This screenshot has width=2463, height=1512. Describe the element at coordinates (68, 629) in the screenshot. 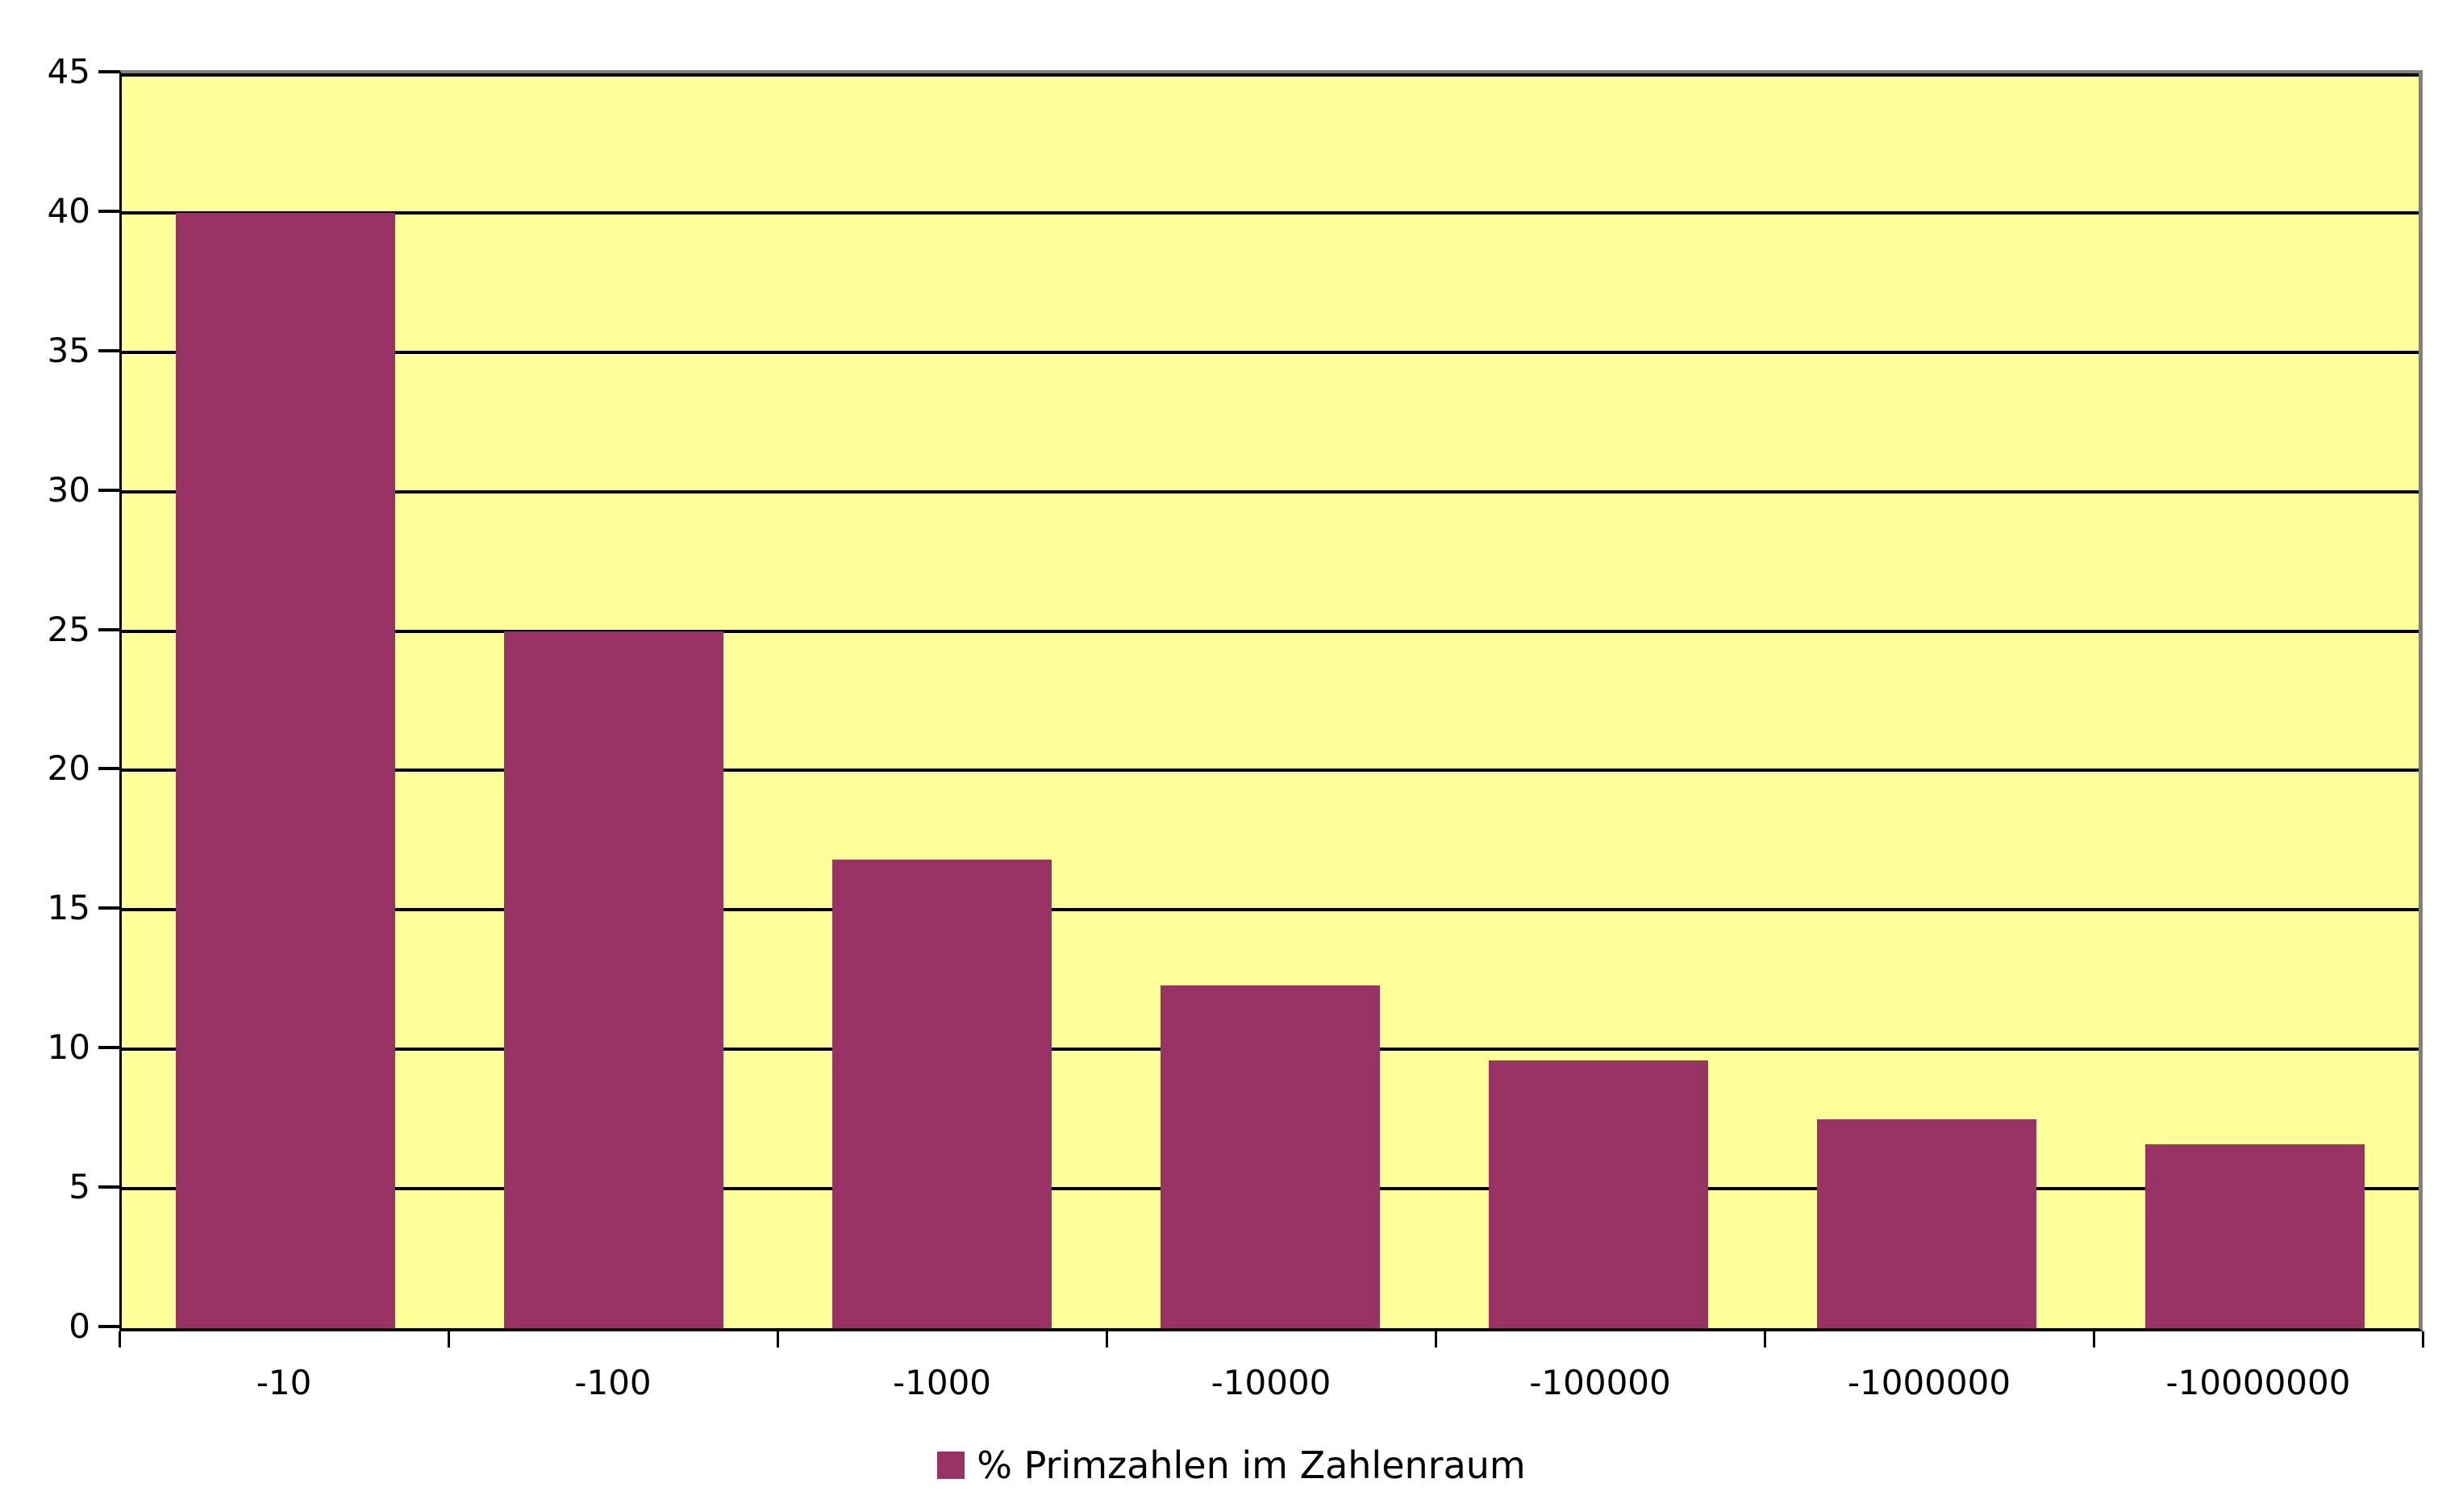

I see `y-tick-label: 25` at that location.